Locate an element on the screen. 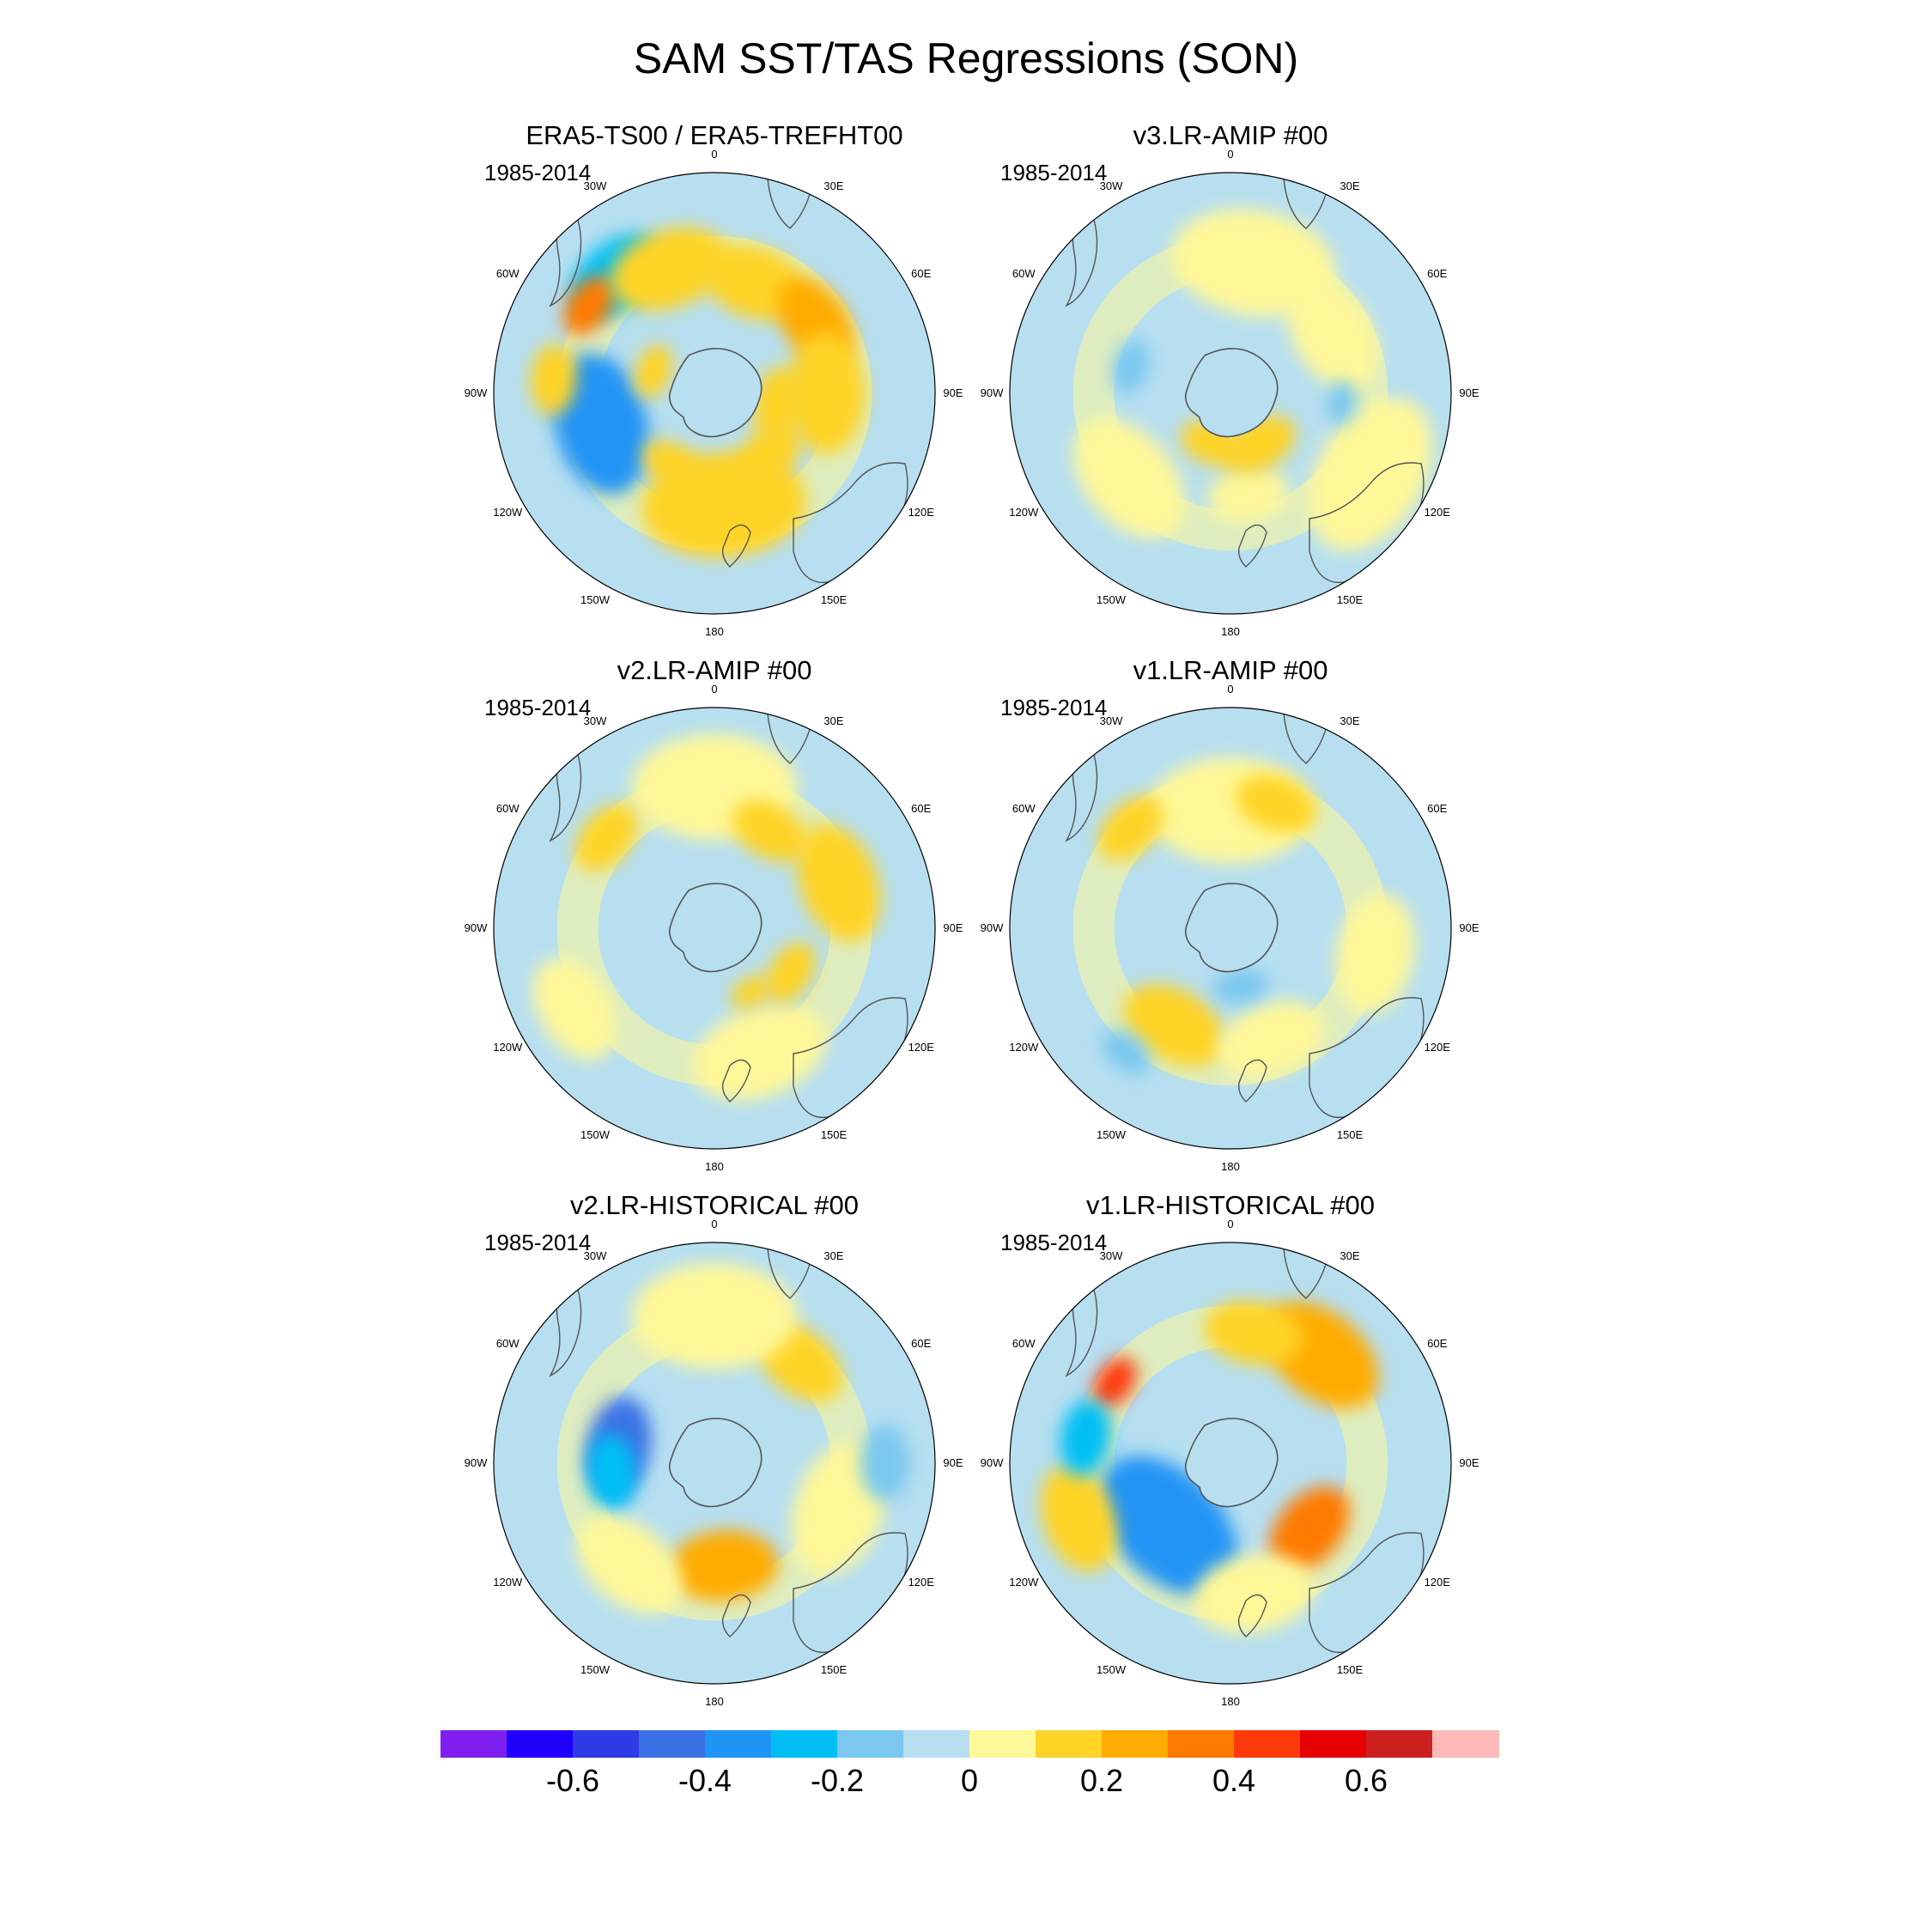  panel-title: v2.LR-AMIP #00 is located at coordinates (715, 670).